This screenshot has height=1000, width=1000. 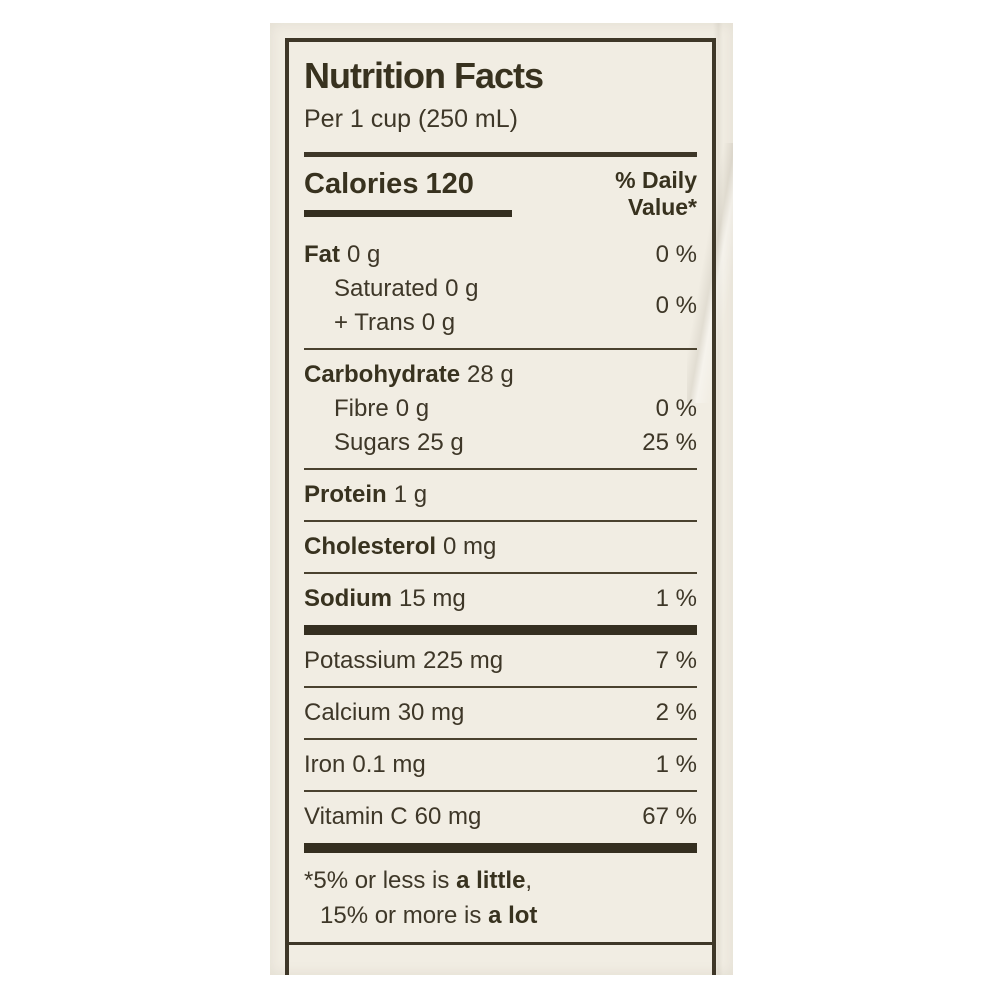 I want to click on nutrition-facts-title: Nutrition Facts, so click(x=424, y=75).